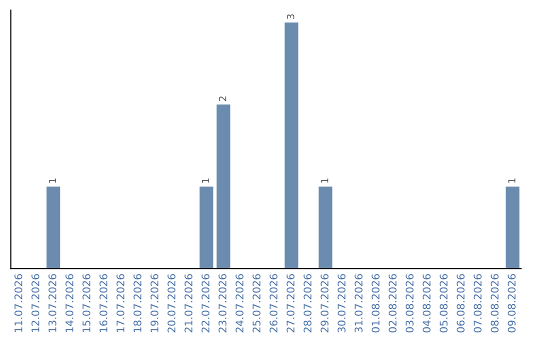  I want to click on x-tick-label: 24.07.2026, so click(240, 303).